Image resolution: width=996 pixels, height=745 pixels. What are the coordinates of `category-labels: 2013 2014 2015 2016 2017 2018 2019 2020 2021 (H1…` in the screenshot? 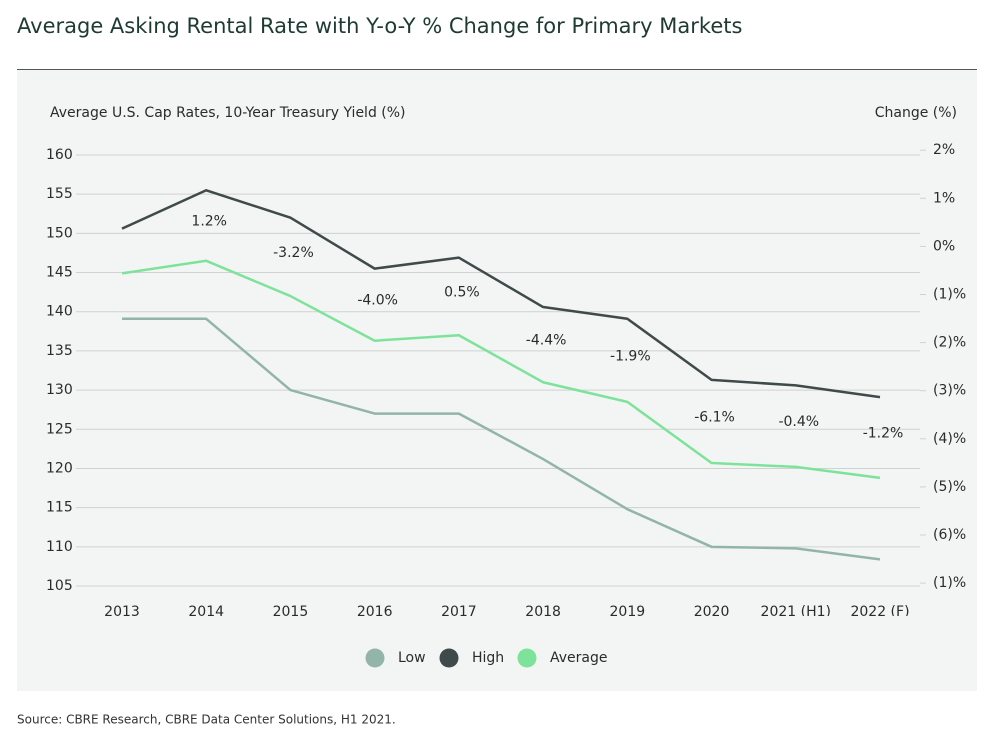 It's located at (506, 612).